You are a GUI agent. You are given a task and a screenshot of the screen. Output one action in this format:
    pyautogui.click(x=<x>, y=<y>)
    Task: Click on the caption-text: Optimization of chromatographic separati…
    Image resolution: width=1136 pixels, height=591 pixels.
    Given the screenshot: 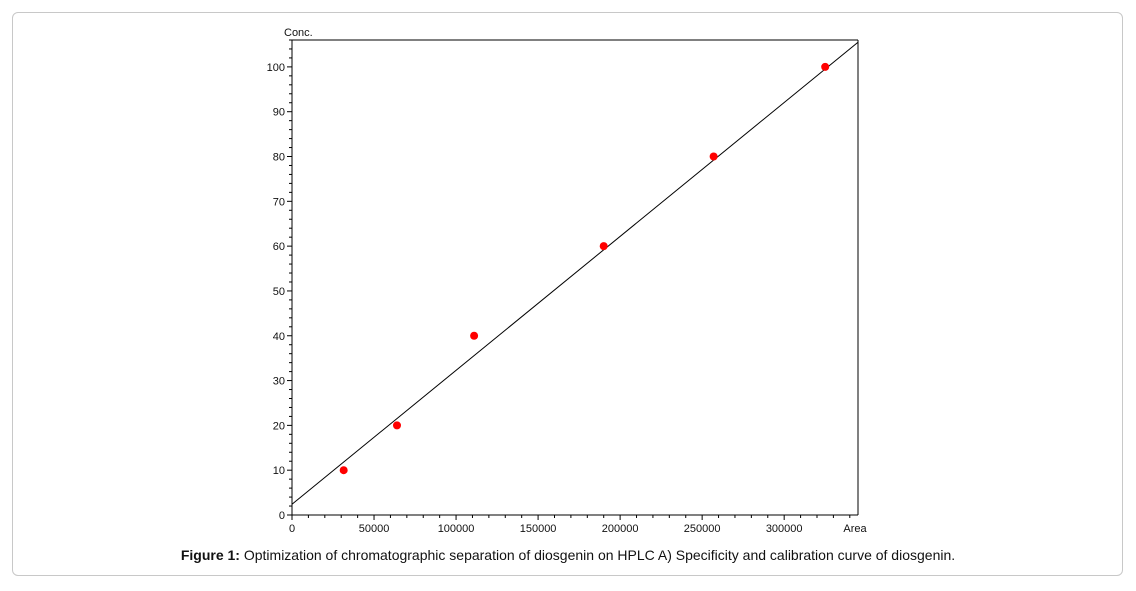 What is the action you would take?
    pyautogui.click(x=597, y=555)
    